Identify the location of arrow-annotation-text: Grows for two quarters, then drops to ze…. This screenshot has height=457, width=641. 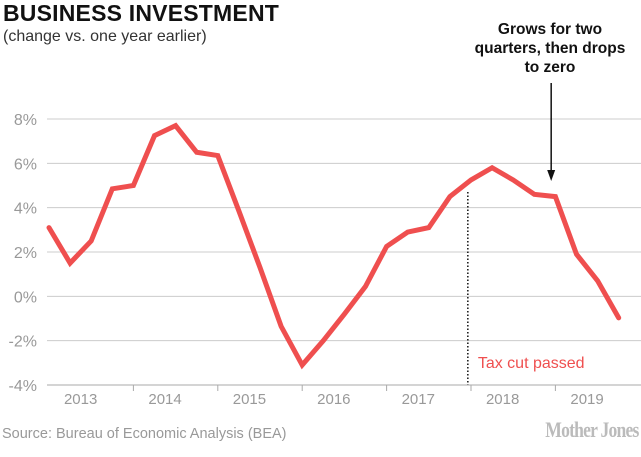
(550, 48).